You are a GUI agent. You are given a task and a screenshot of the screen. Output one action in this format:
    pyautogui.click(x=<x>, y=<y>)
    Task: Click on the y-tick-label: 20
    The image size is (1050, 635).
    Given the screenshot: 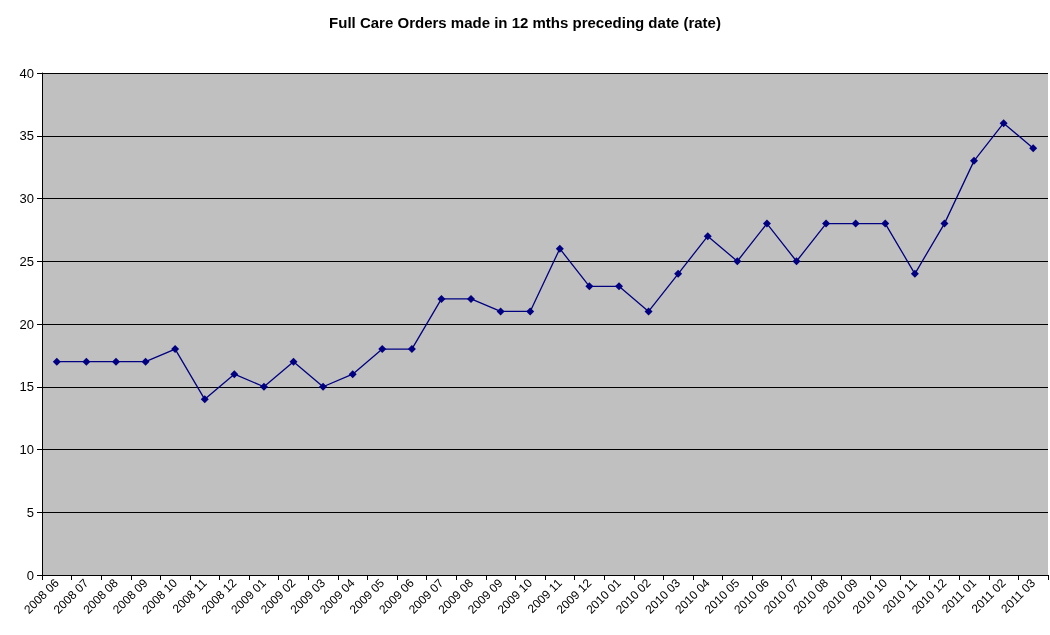 What is the action you would take?
    pyautogui.click(x=26, y=324)
    